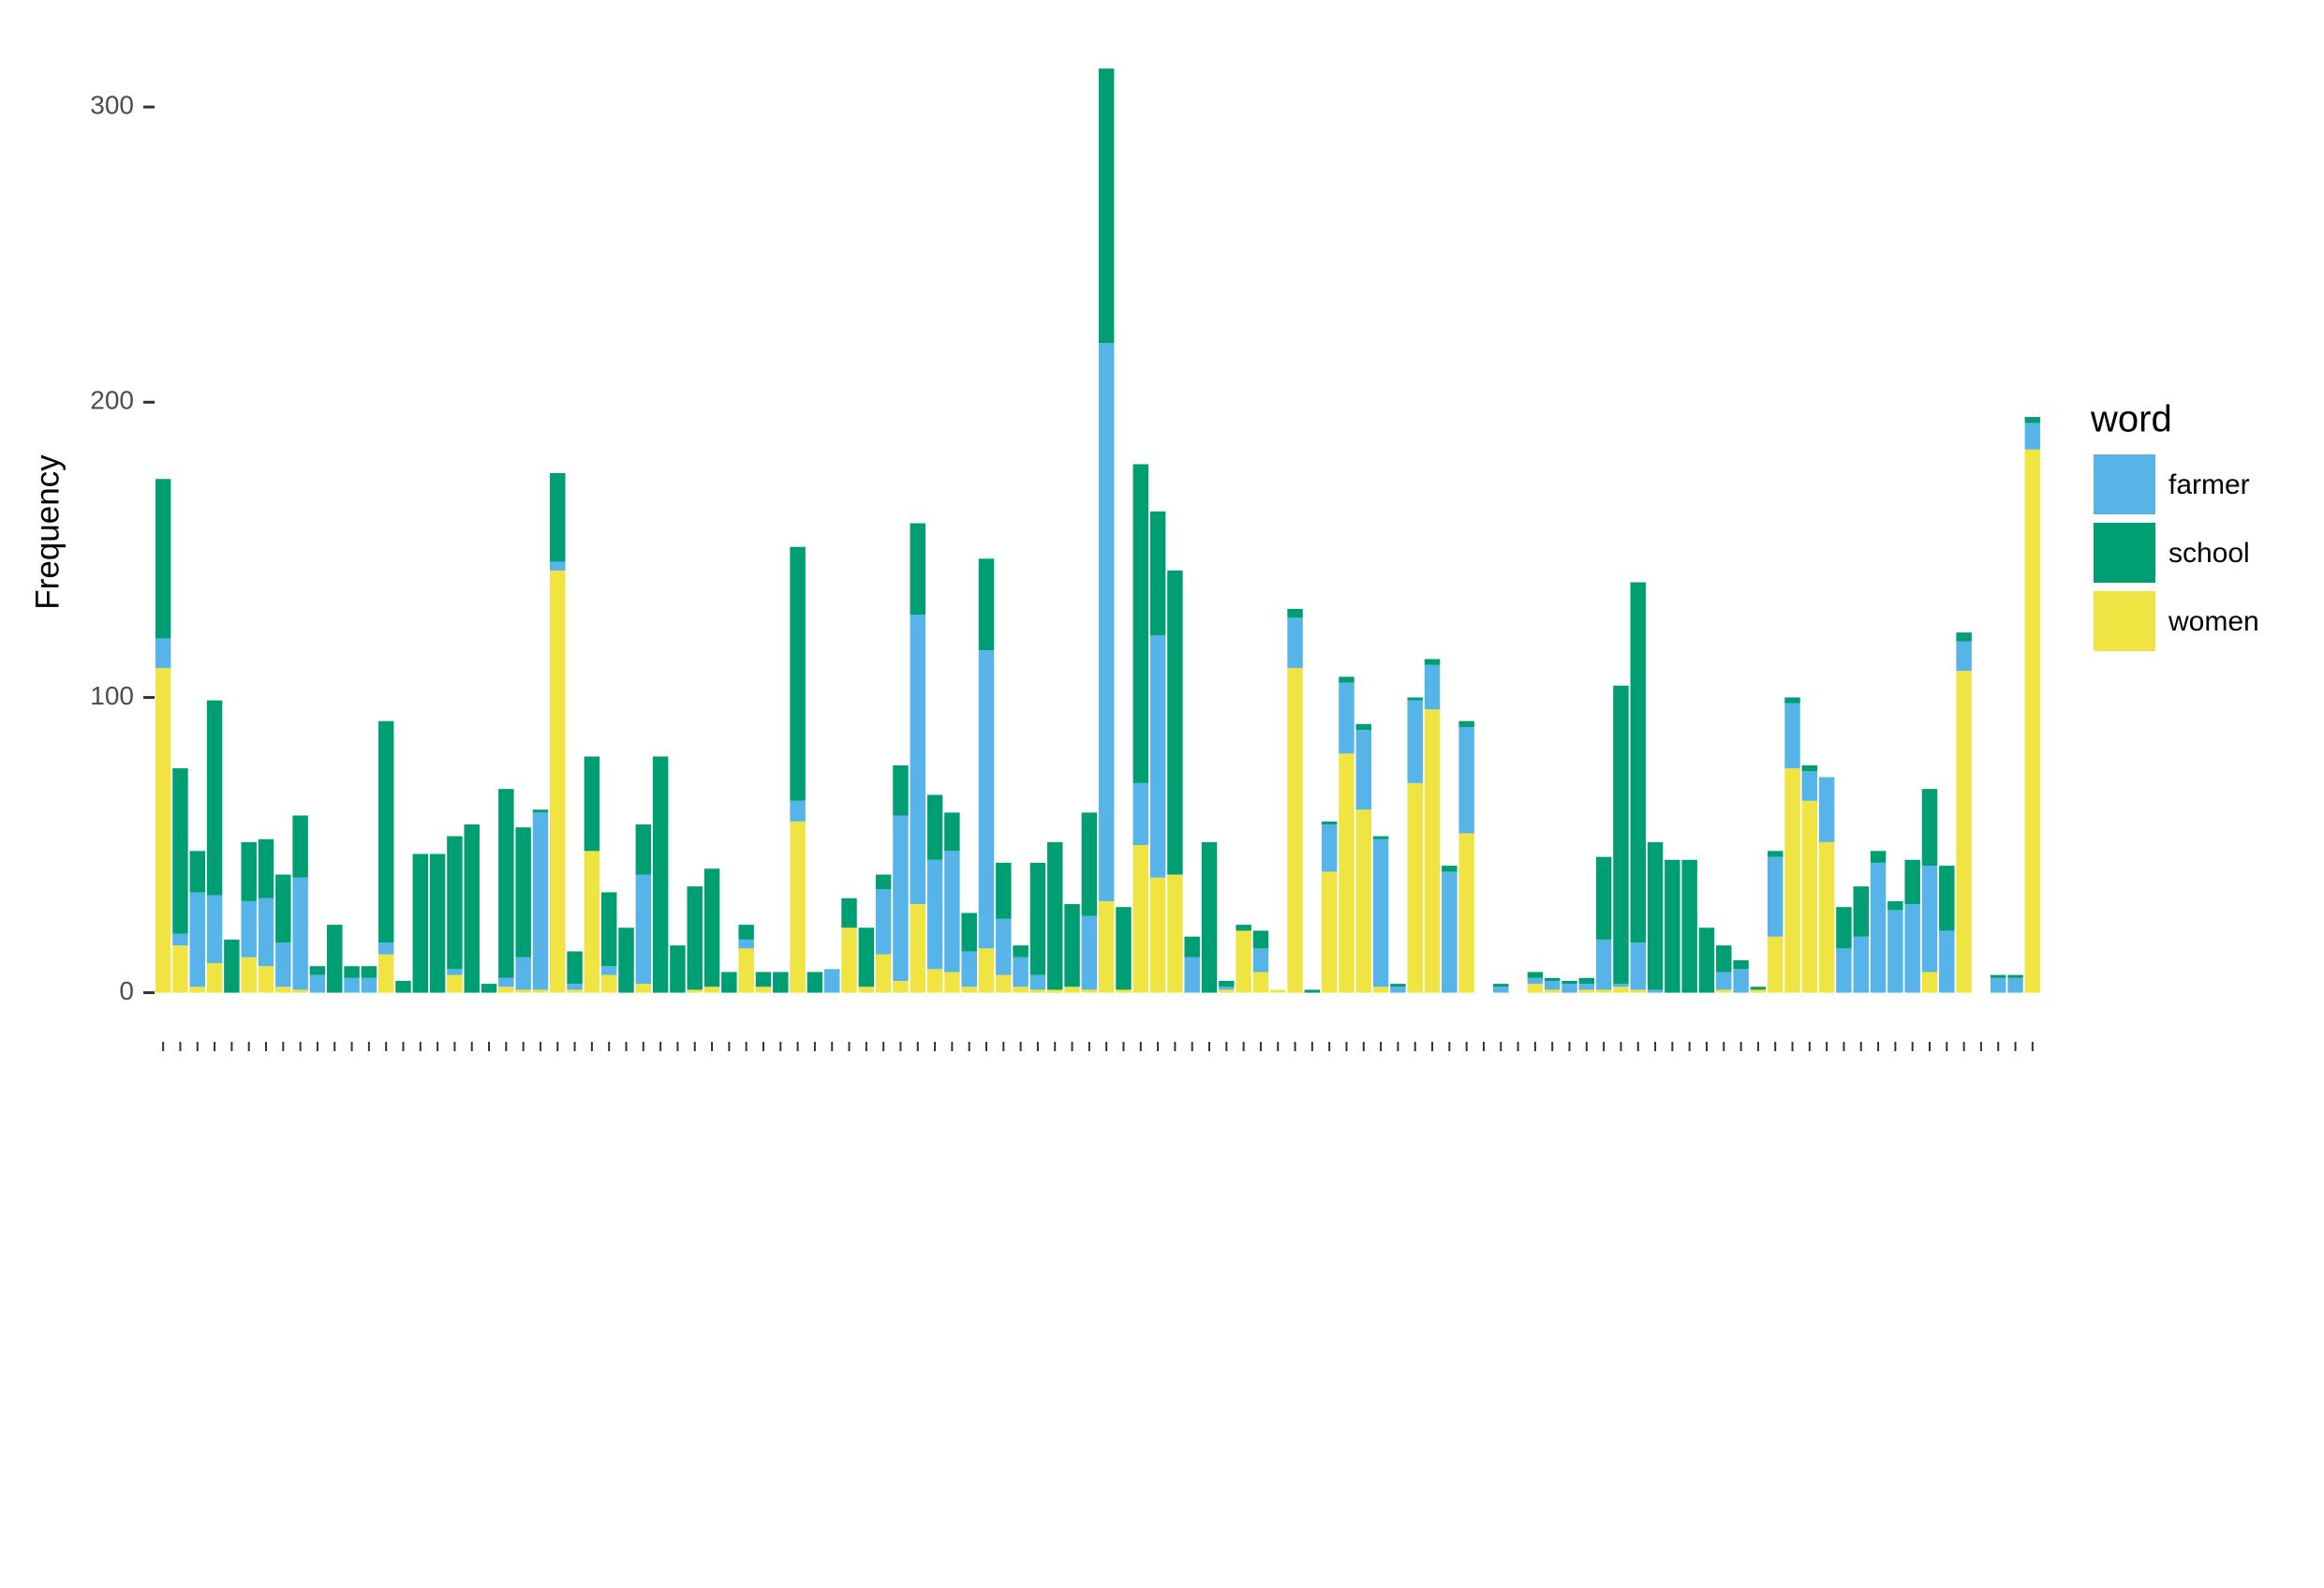 Image resolution: width=2324 pixels, height=1588 pixels. I want to click on y-tick-label: 0, so click(126, 991).